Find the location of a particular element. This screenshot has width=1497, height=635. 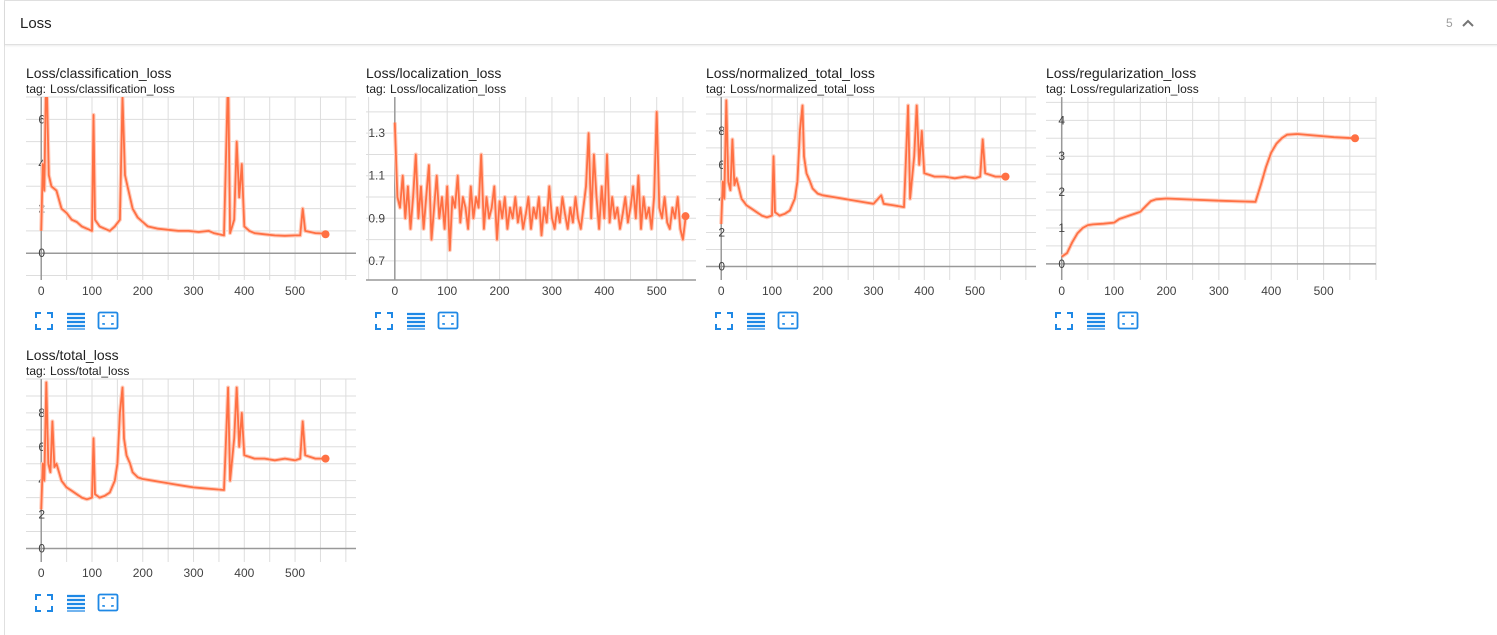

y-tick-label: 3 is located at coordinates (1061, 156).